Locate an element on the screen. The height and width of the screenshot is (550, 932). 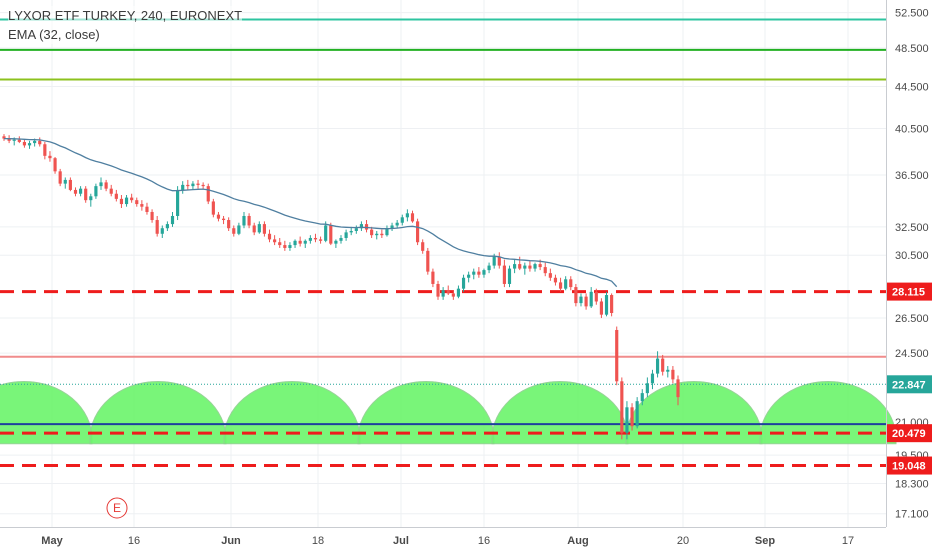
dashed-level-20-badge-text: 20.479 is located at coordinates (909, 434).